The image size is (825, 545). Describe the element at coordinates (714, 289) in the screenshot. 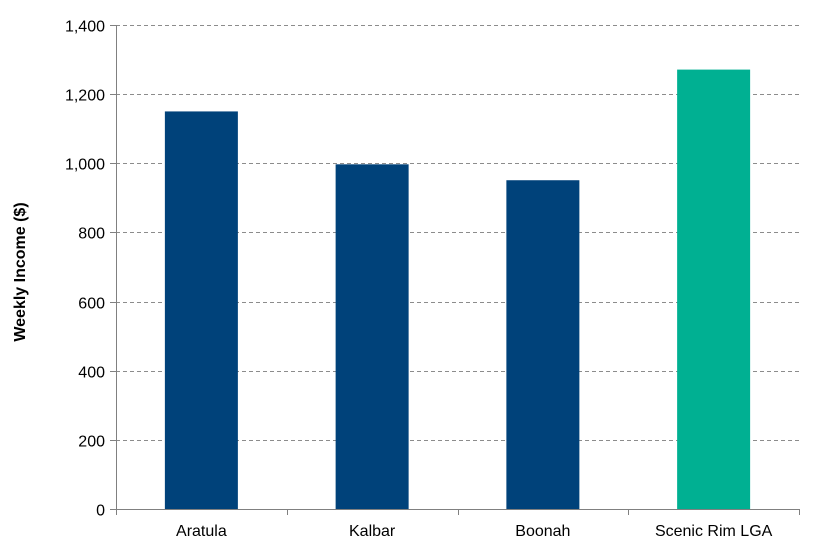

I see `bar-scenic-rim-lga` at that location.